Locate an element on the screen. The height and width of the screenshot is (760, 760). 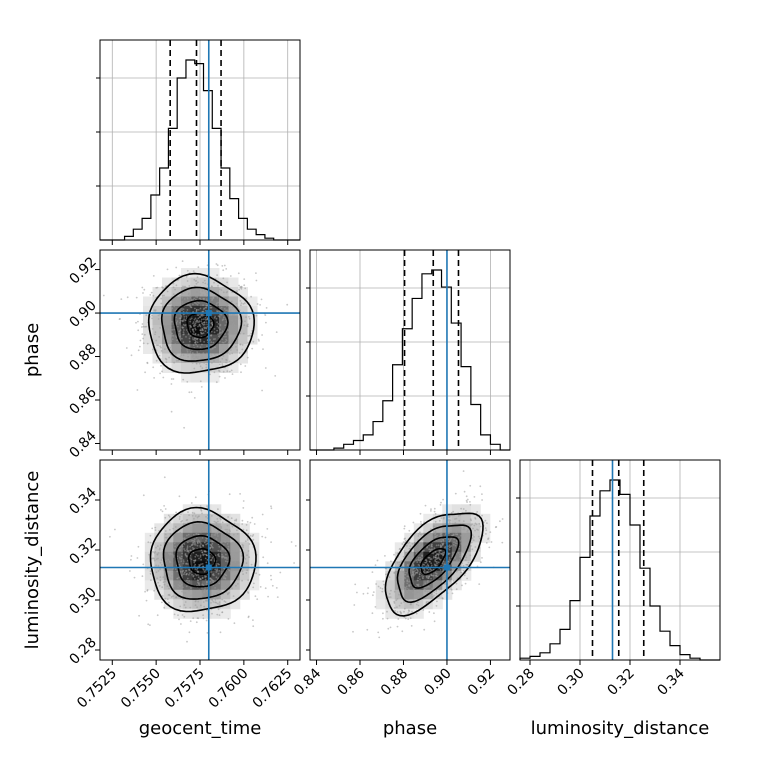
truth-marker is located at coordinates (208, 567).